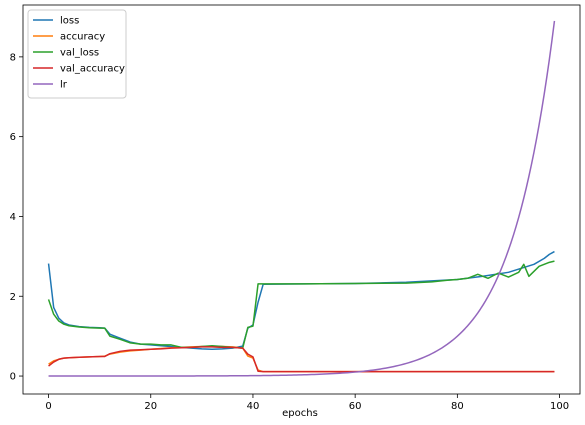  Describe the element at coordinates (13, 297) in the screenshot. I see `y-tick-label: 2` at that location.